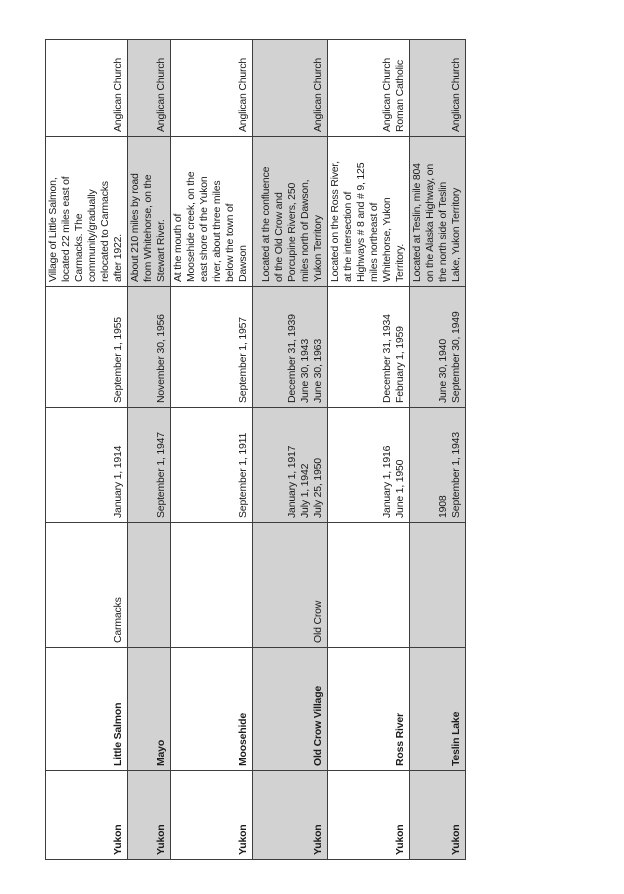  Describe the element at coordinates (86, 585) in the screenshot. I see `cell-associated-place: Carmacks` at that location.